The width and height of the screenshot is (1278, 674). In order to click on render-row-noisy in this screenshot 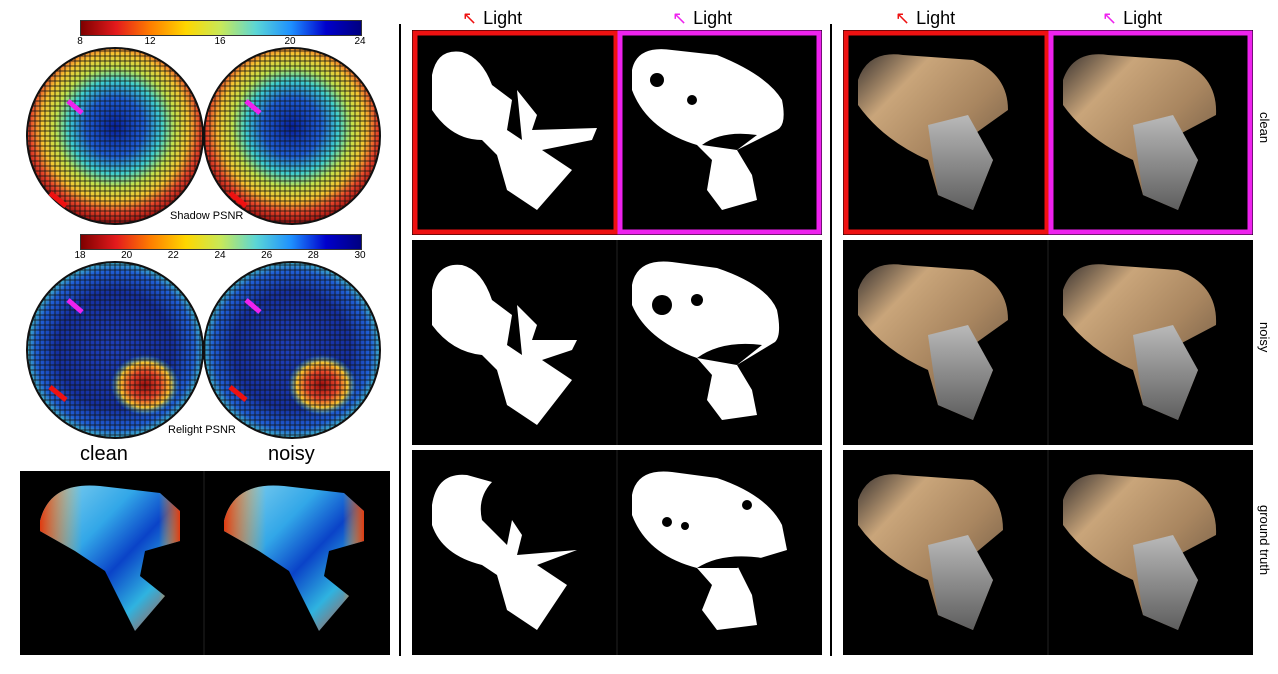, I will do `click(1048, 342)`.